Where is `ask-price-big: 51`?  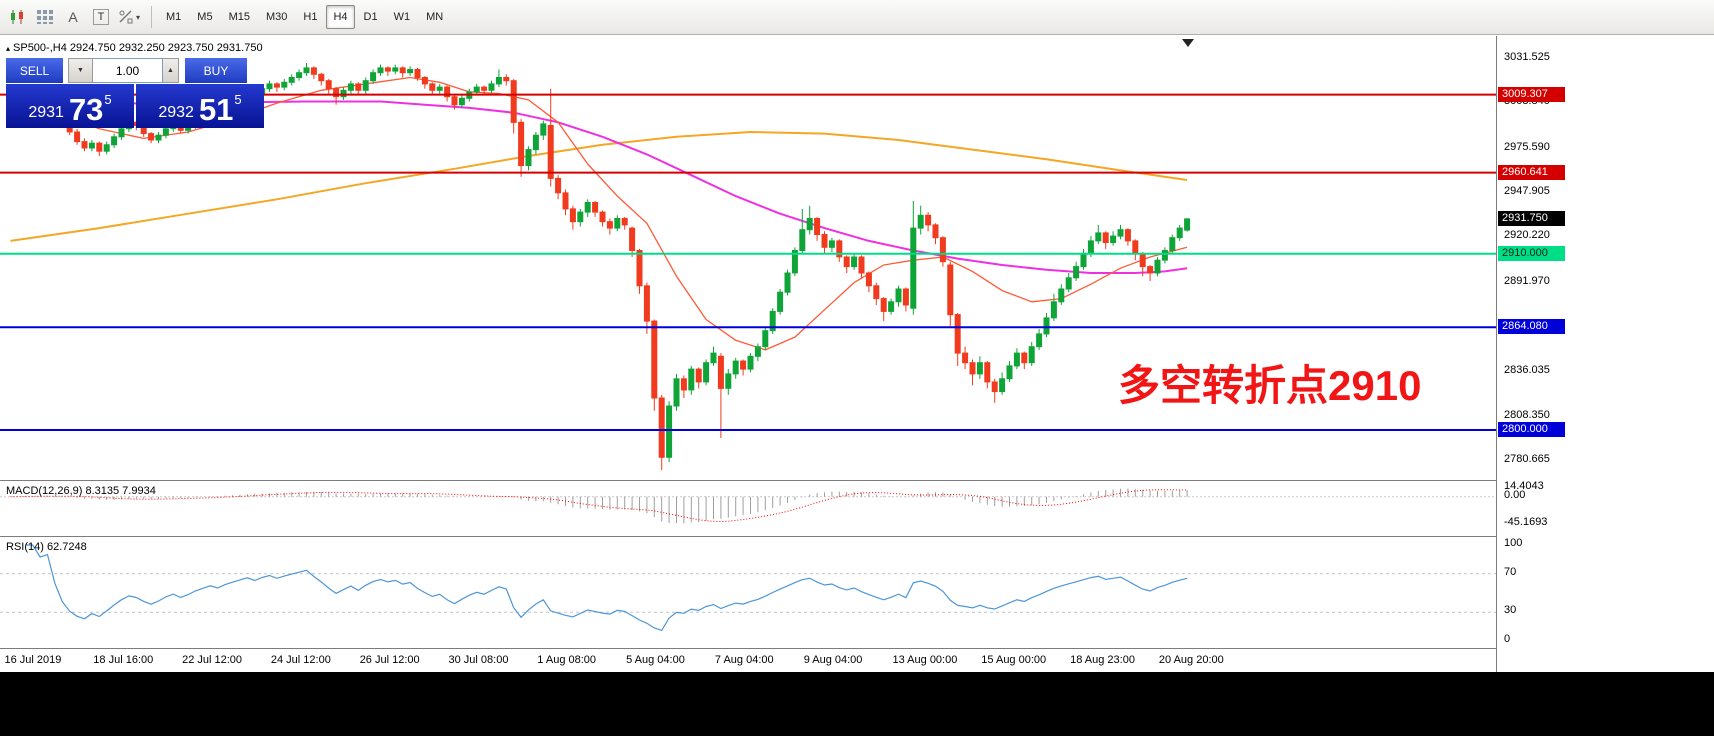
ask-price-big: 51 is located at coordinates (216, 109).